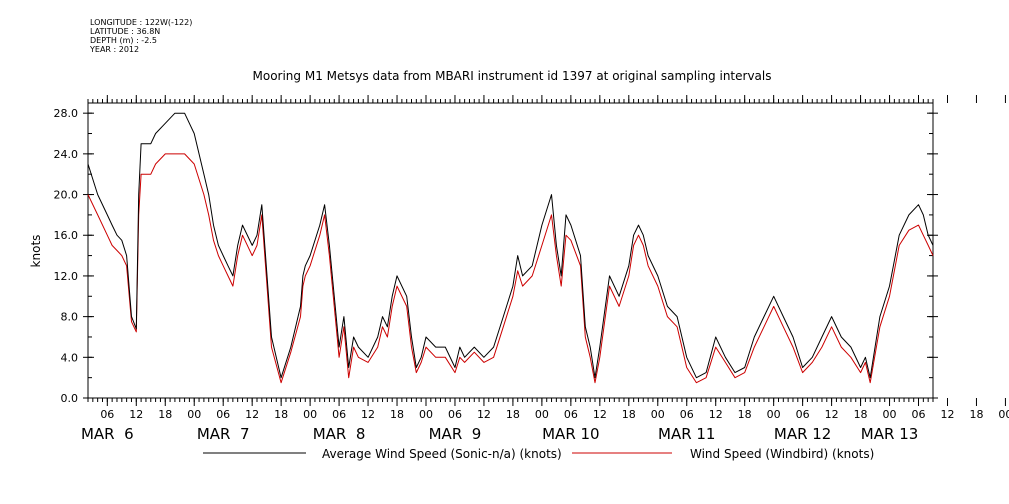  What do you see at coordinates (70, 317) in the screenshot?
I see `y-tick-label: 8.0` at bounding box center [70, 317].